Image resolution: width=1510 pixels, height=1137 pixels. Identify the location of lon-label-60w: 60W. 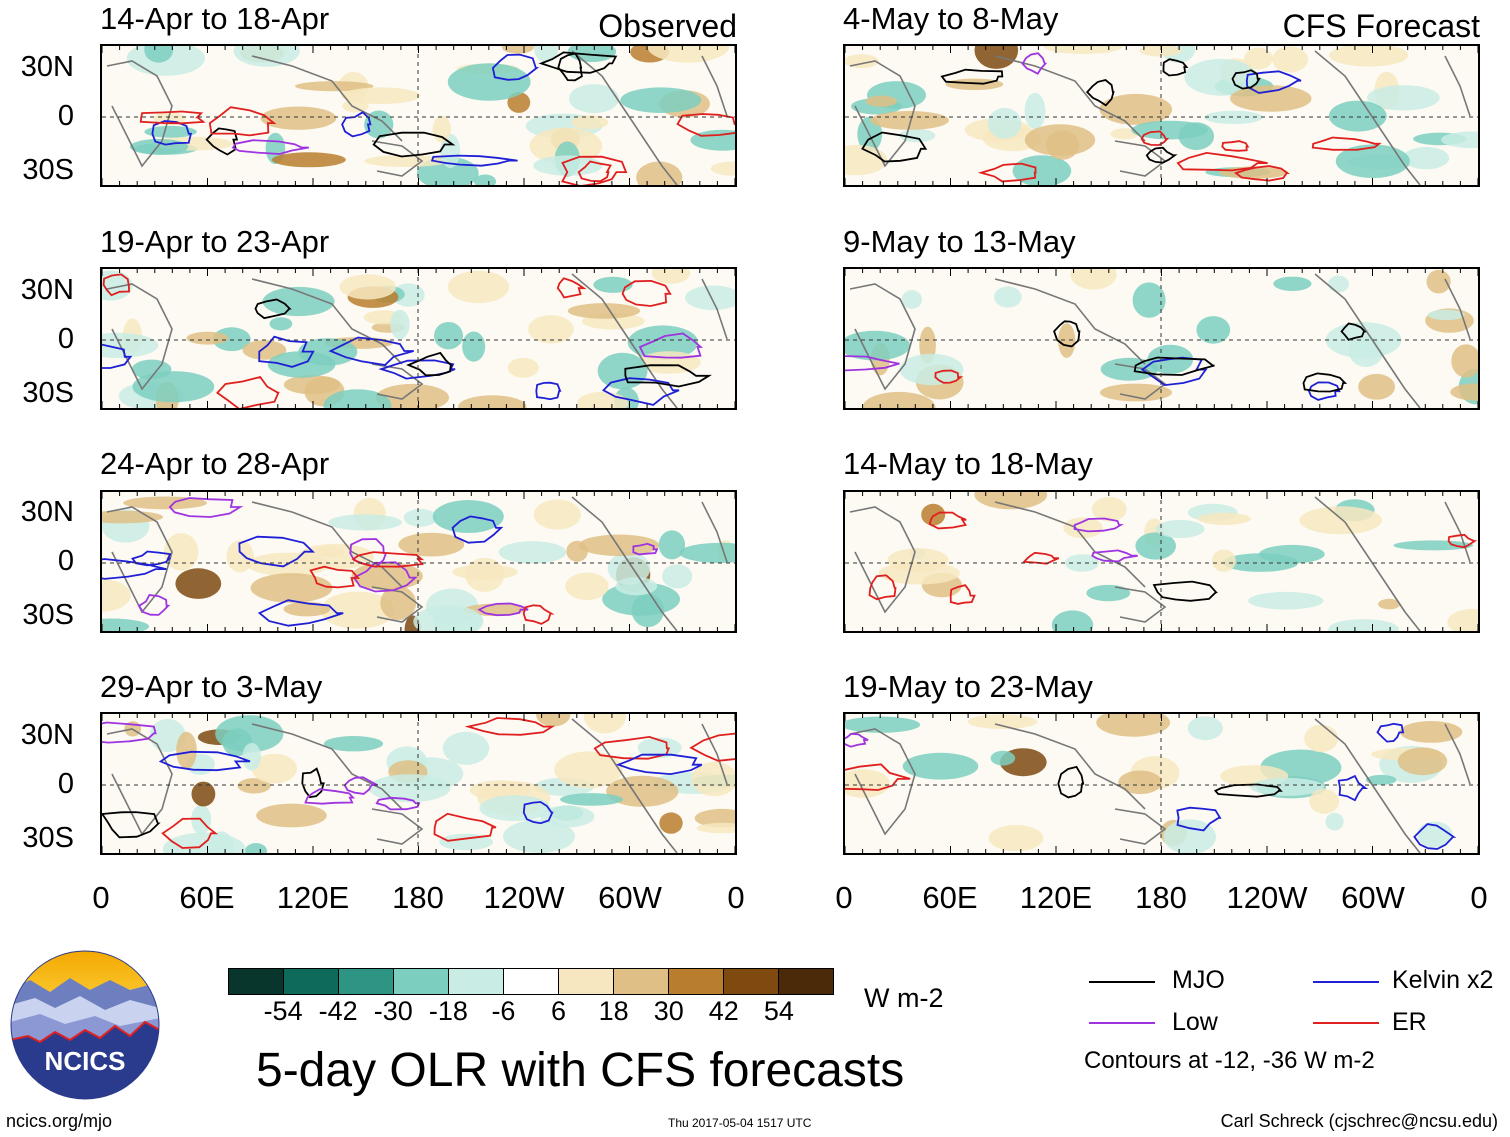
(1373, 897).